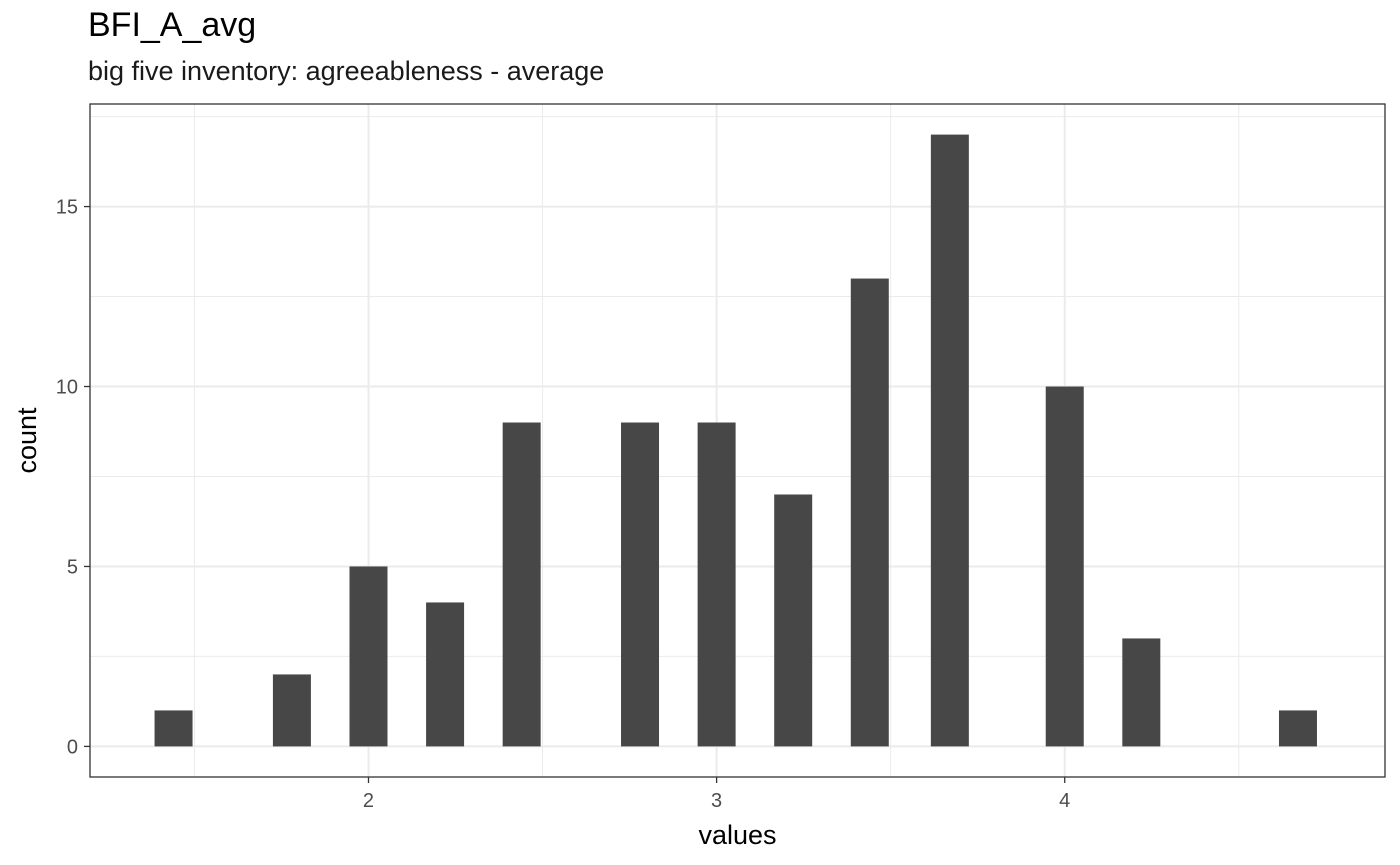  I want to click on x-tick-label: 4, so click(1064, 801).